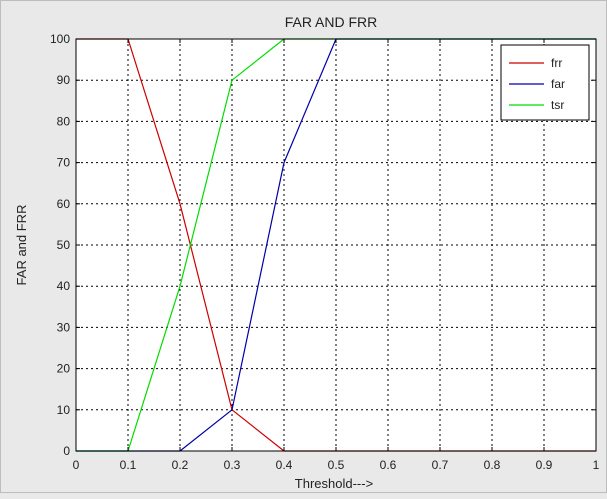  I want to click on chart-title: FAR AND FRR, so click(331, 22).